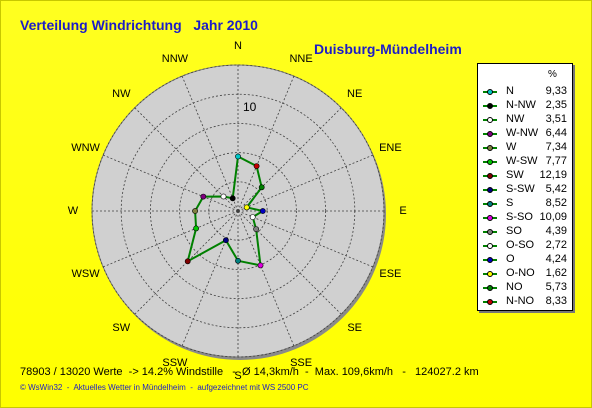  What do you see at coordinates (525, 91) in the screenshot?
I see `legend-item-n: N 9,33` at bounding box center [525, 91].